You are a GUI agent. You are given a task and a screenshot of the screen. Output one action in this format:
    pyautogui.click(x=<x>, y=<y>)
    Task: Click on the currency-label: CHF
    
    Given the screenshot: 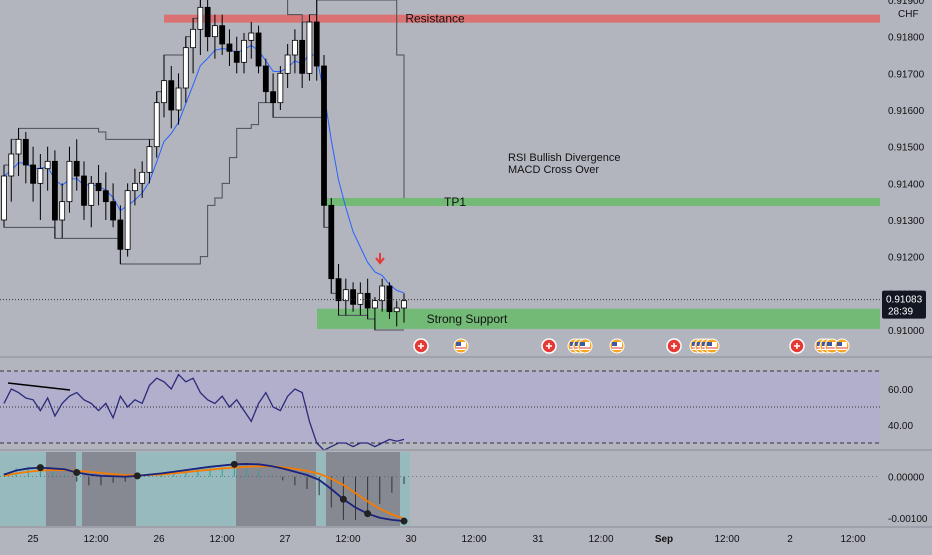 What is the action you would take?
    pyautogui.click(x=908, y=14)
    